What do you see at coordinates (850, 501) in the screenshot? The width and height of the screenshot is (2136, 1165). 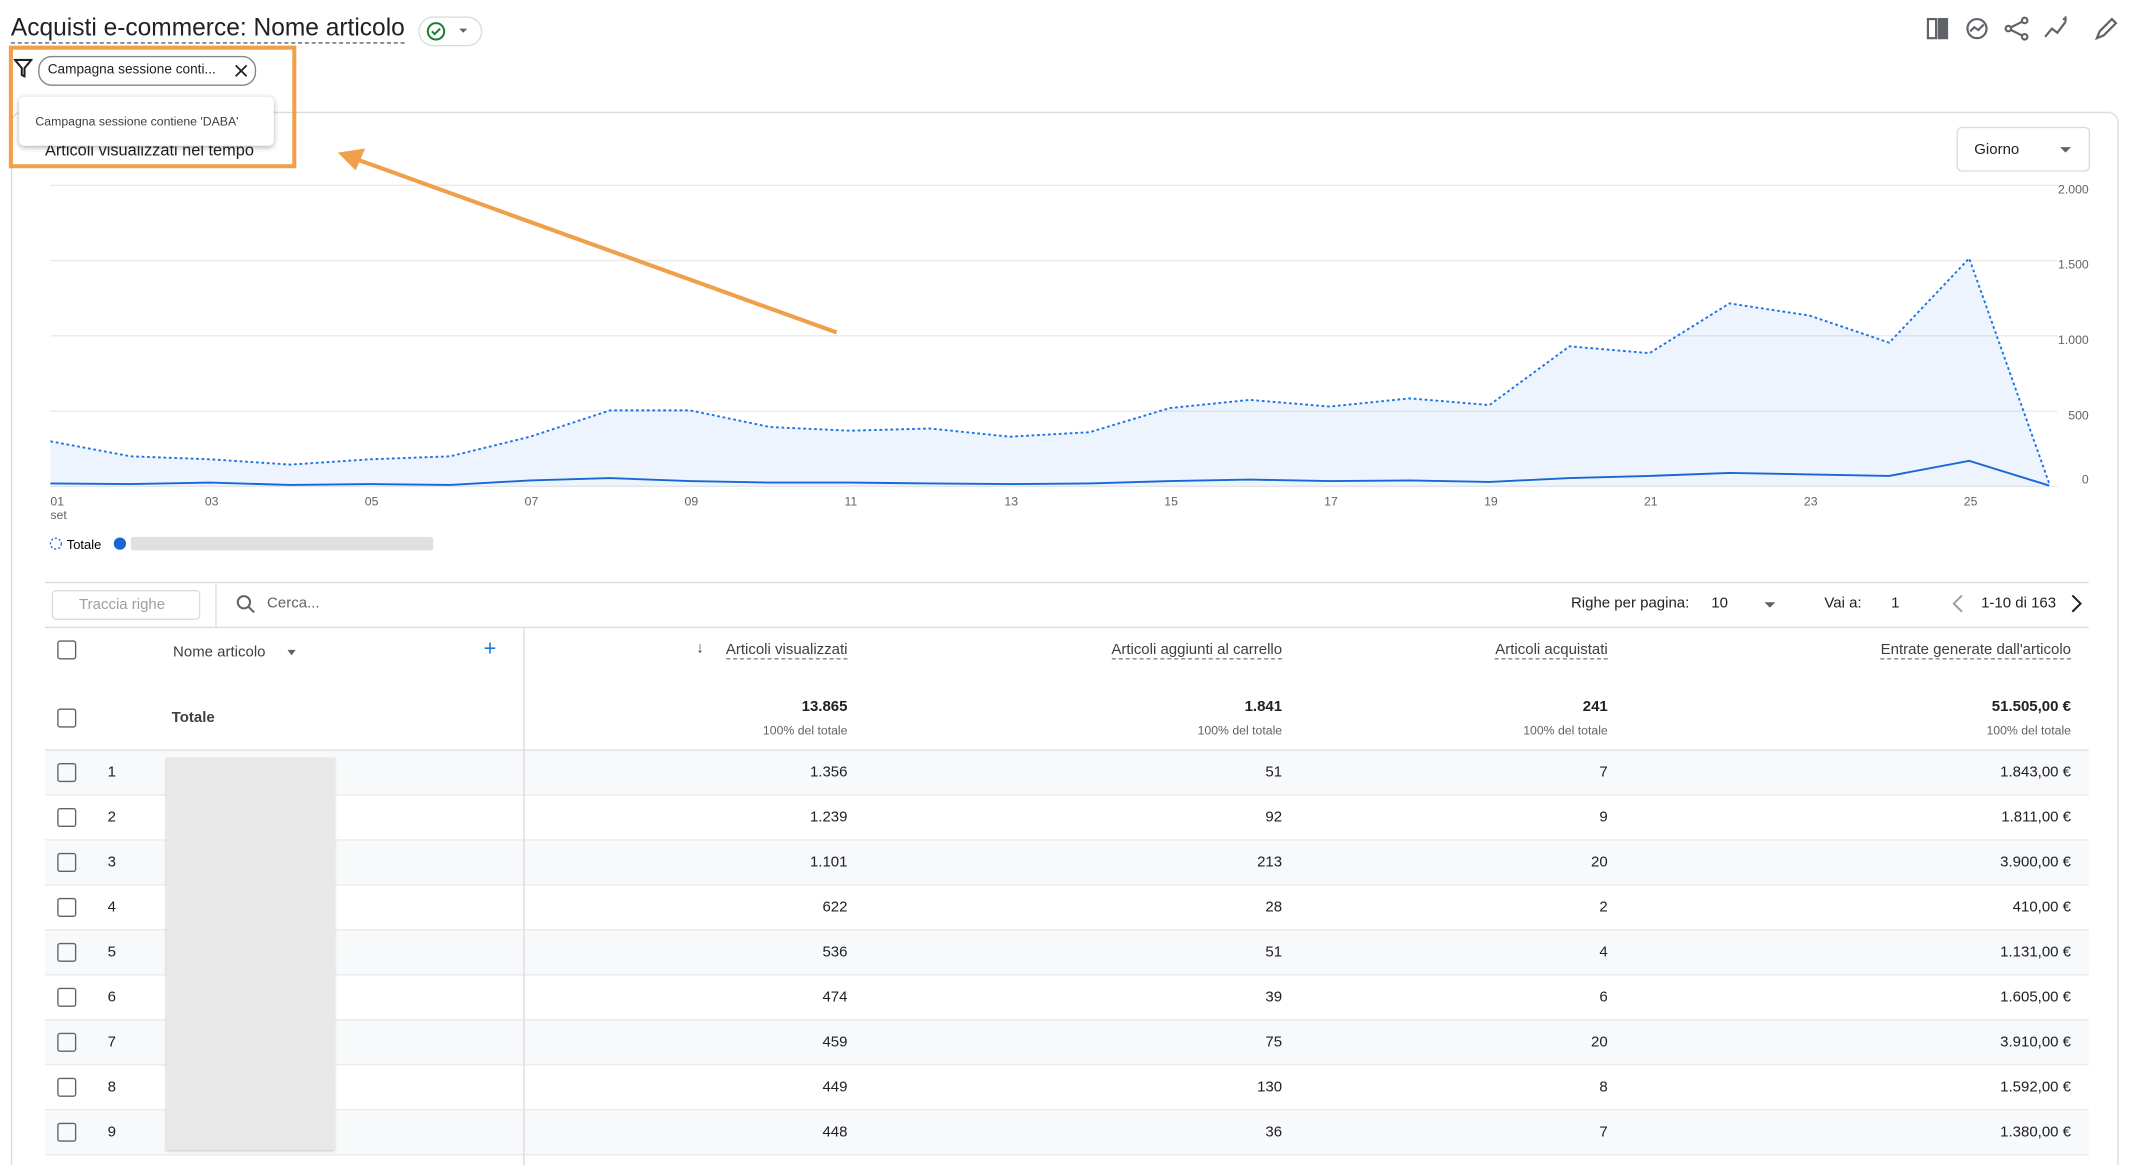 I see `x-tick-label: 11` at bounding box center [850, 501].